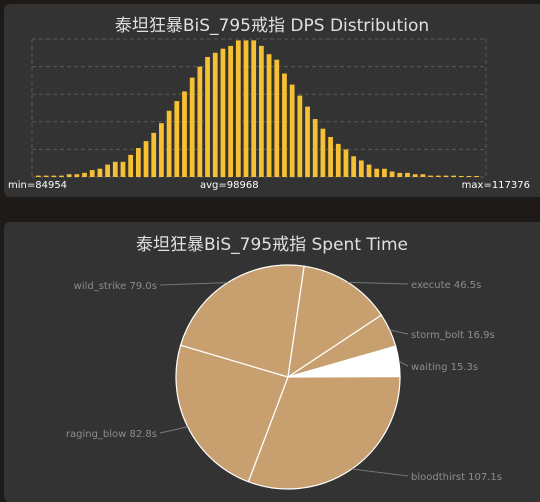 This screenshot has height=502, width=540. I want to click on max-dps-label: max=117376, so click(495, 185).